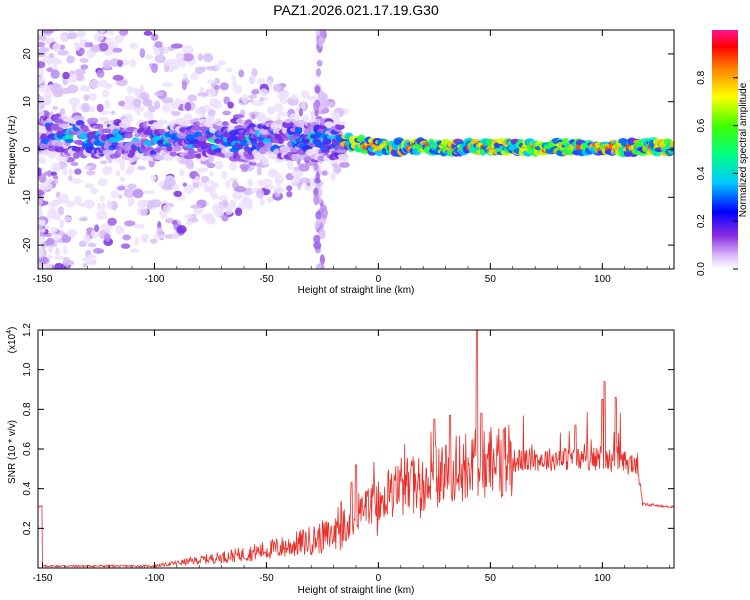  What do you see at coordinates (27, 197) in the screenshot?
I see `y-tick-label: -10` at bounding box center [27, 197].